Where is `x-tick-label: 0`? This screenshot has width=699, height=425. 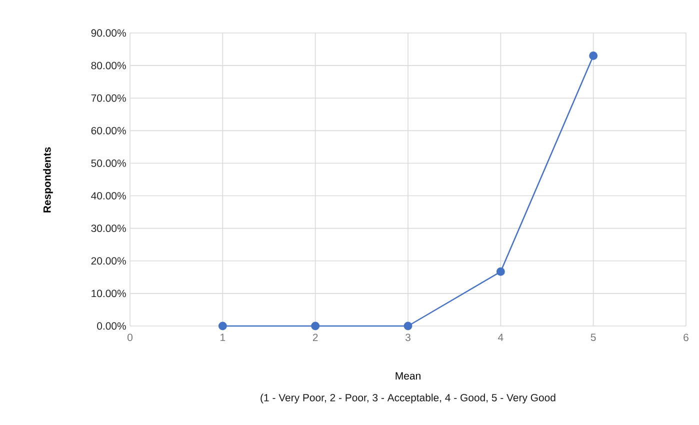
x-tick-label: 0 is located at coordinates (130, 338).